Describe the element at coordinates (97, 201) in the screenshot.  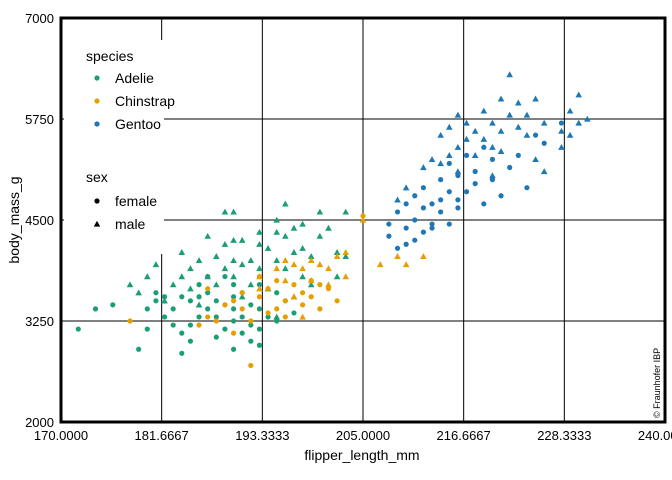
I see `legend-female-marker` at that location.